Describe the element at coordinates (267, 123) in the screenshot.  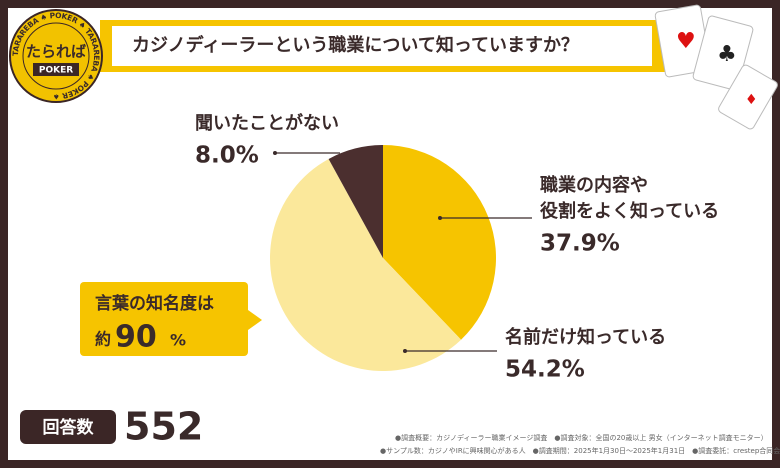
I see `slice-label: 聞いたことがない` at that location.